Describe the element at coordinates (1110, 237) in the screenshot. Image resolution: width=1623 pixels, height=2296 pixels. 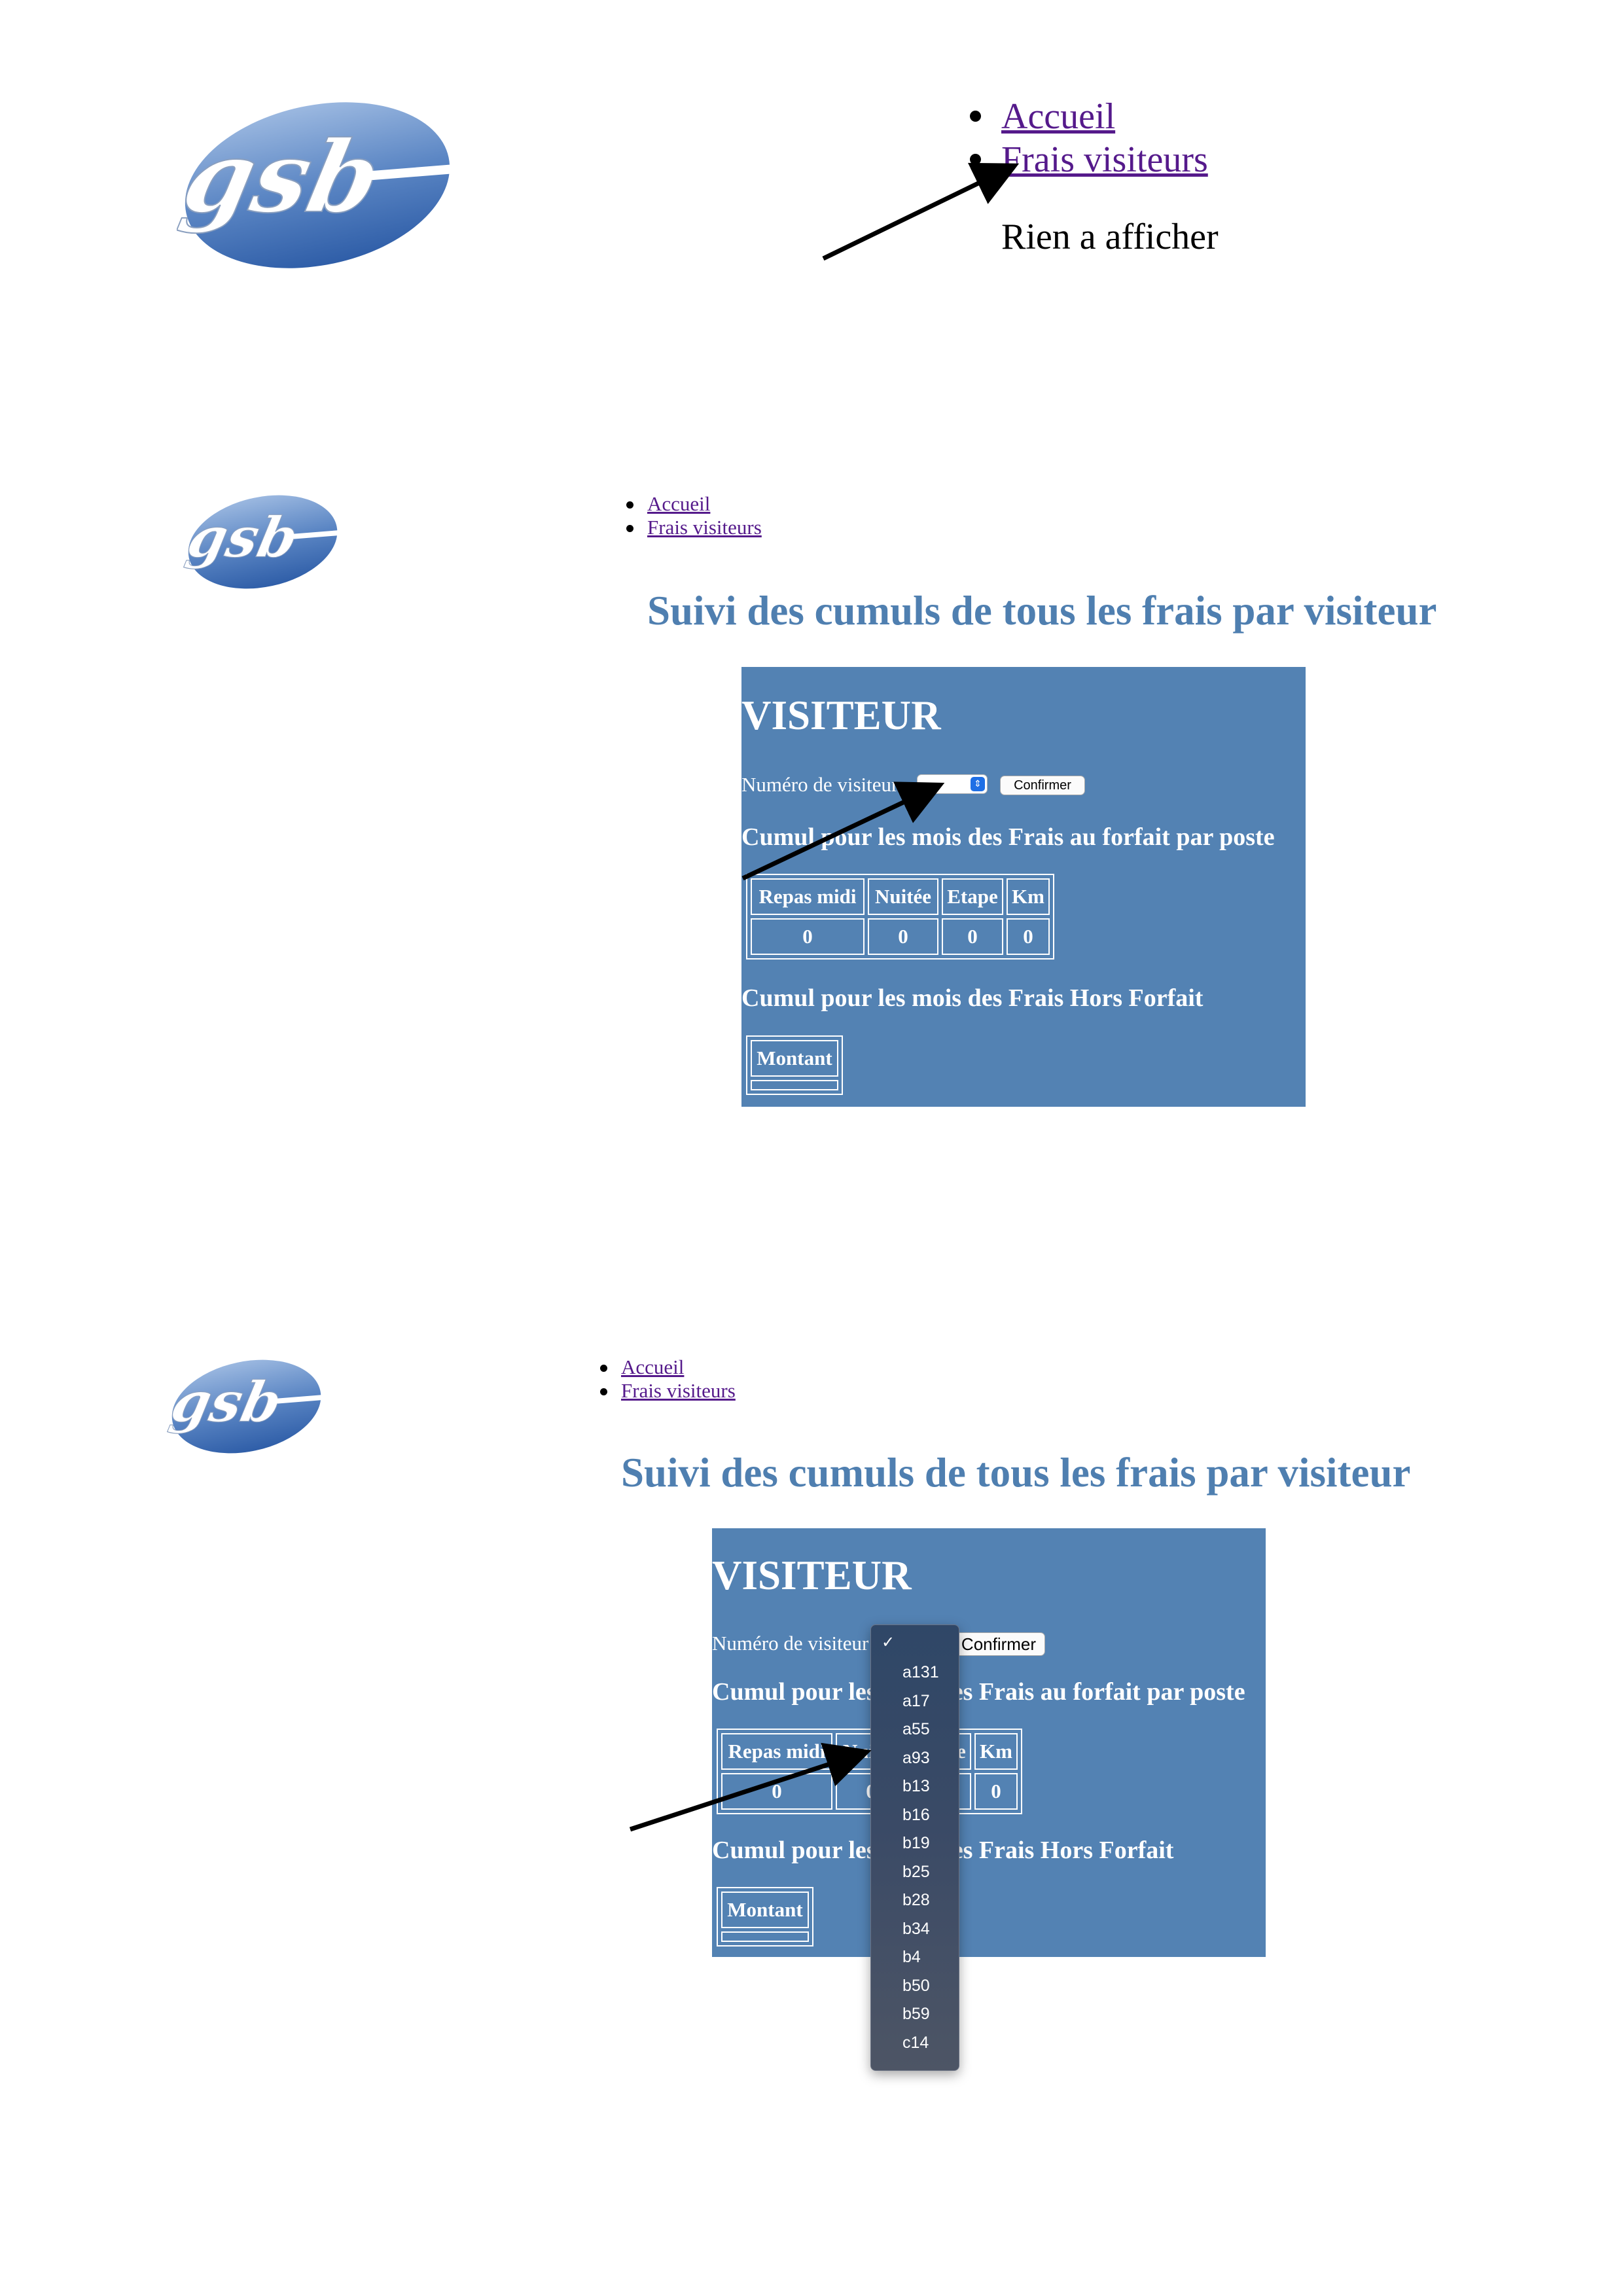
I see `empty-message: Rien a afficher` at that location.